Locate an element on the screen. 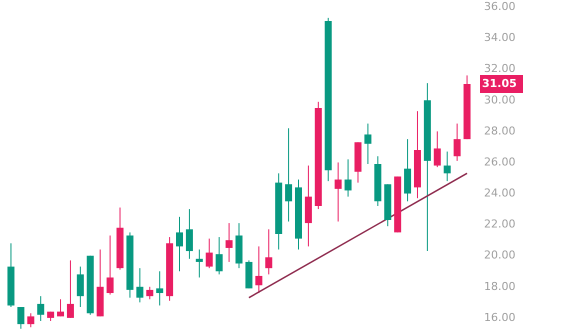  y-tick-label: 20.00 is located at coordinates (500, 255).